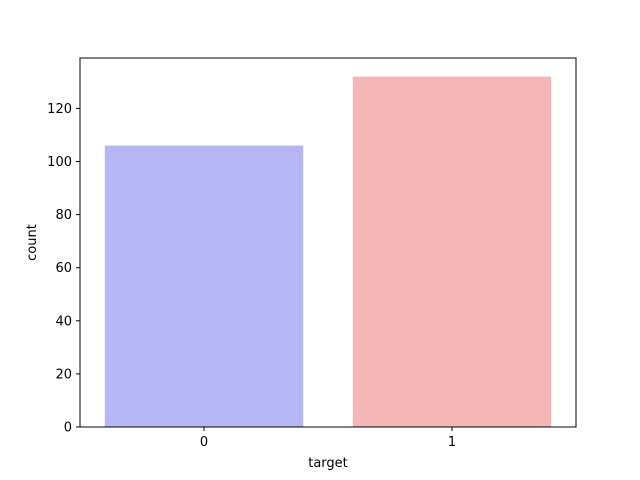  I want to click on x-tick-label: 0, so click(204, 442).